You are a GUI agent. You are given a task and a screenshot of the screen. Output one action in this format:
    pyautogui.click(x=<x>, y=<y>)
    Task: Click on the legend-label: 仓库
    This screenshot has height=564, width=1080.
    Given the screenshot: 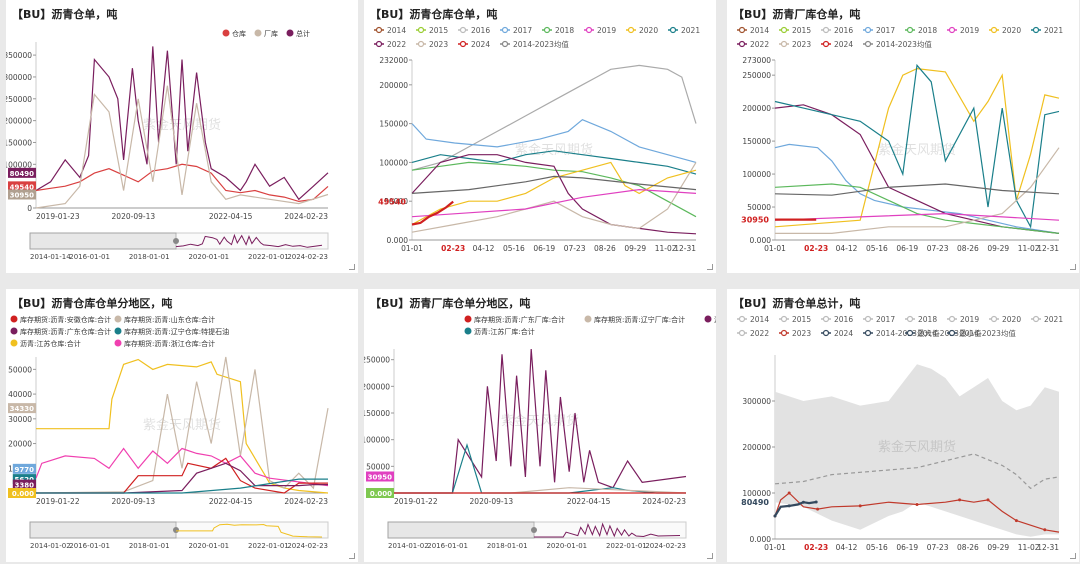 What is the action you would take?
    pyautogui.click(x=239, y=33)
    